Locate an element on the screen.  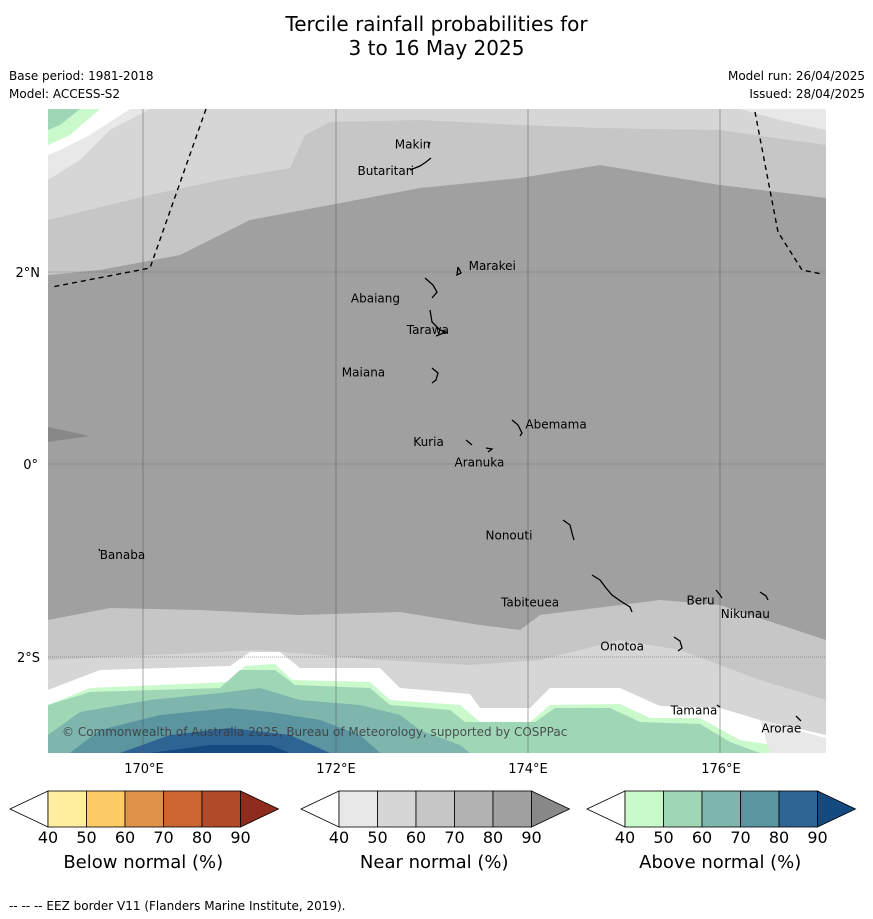
place-label-kuria: Kuria is located at coordinates (428, 442).